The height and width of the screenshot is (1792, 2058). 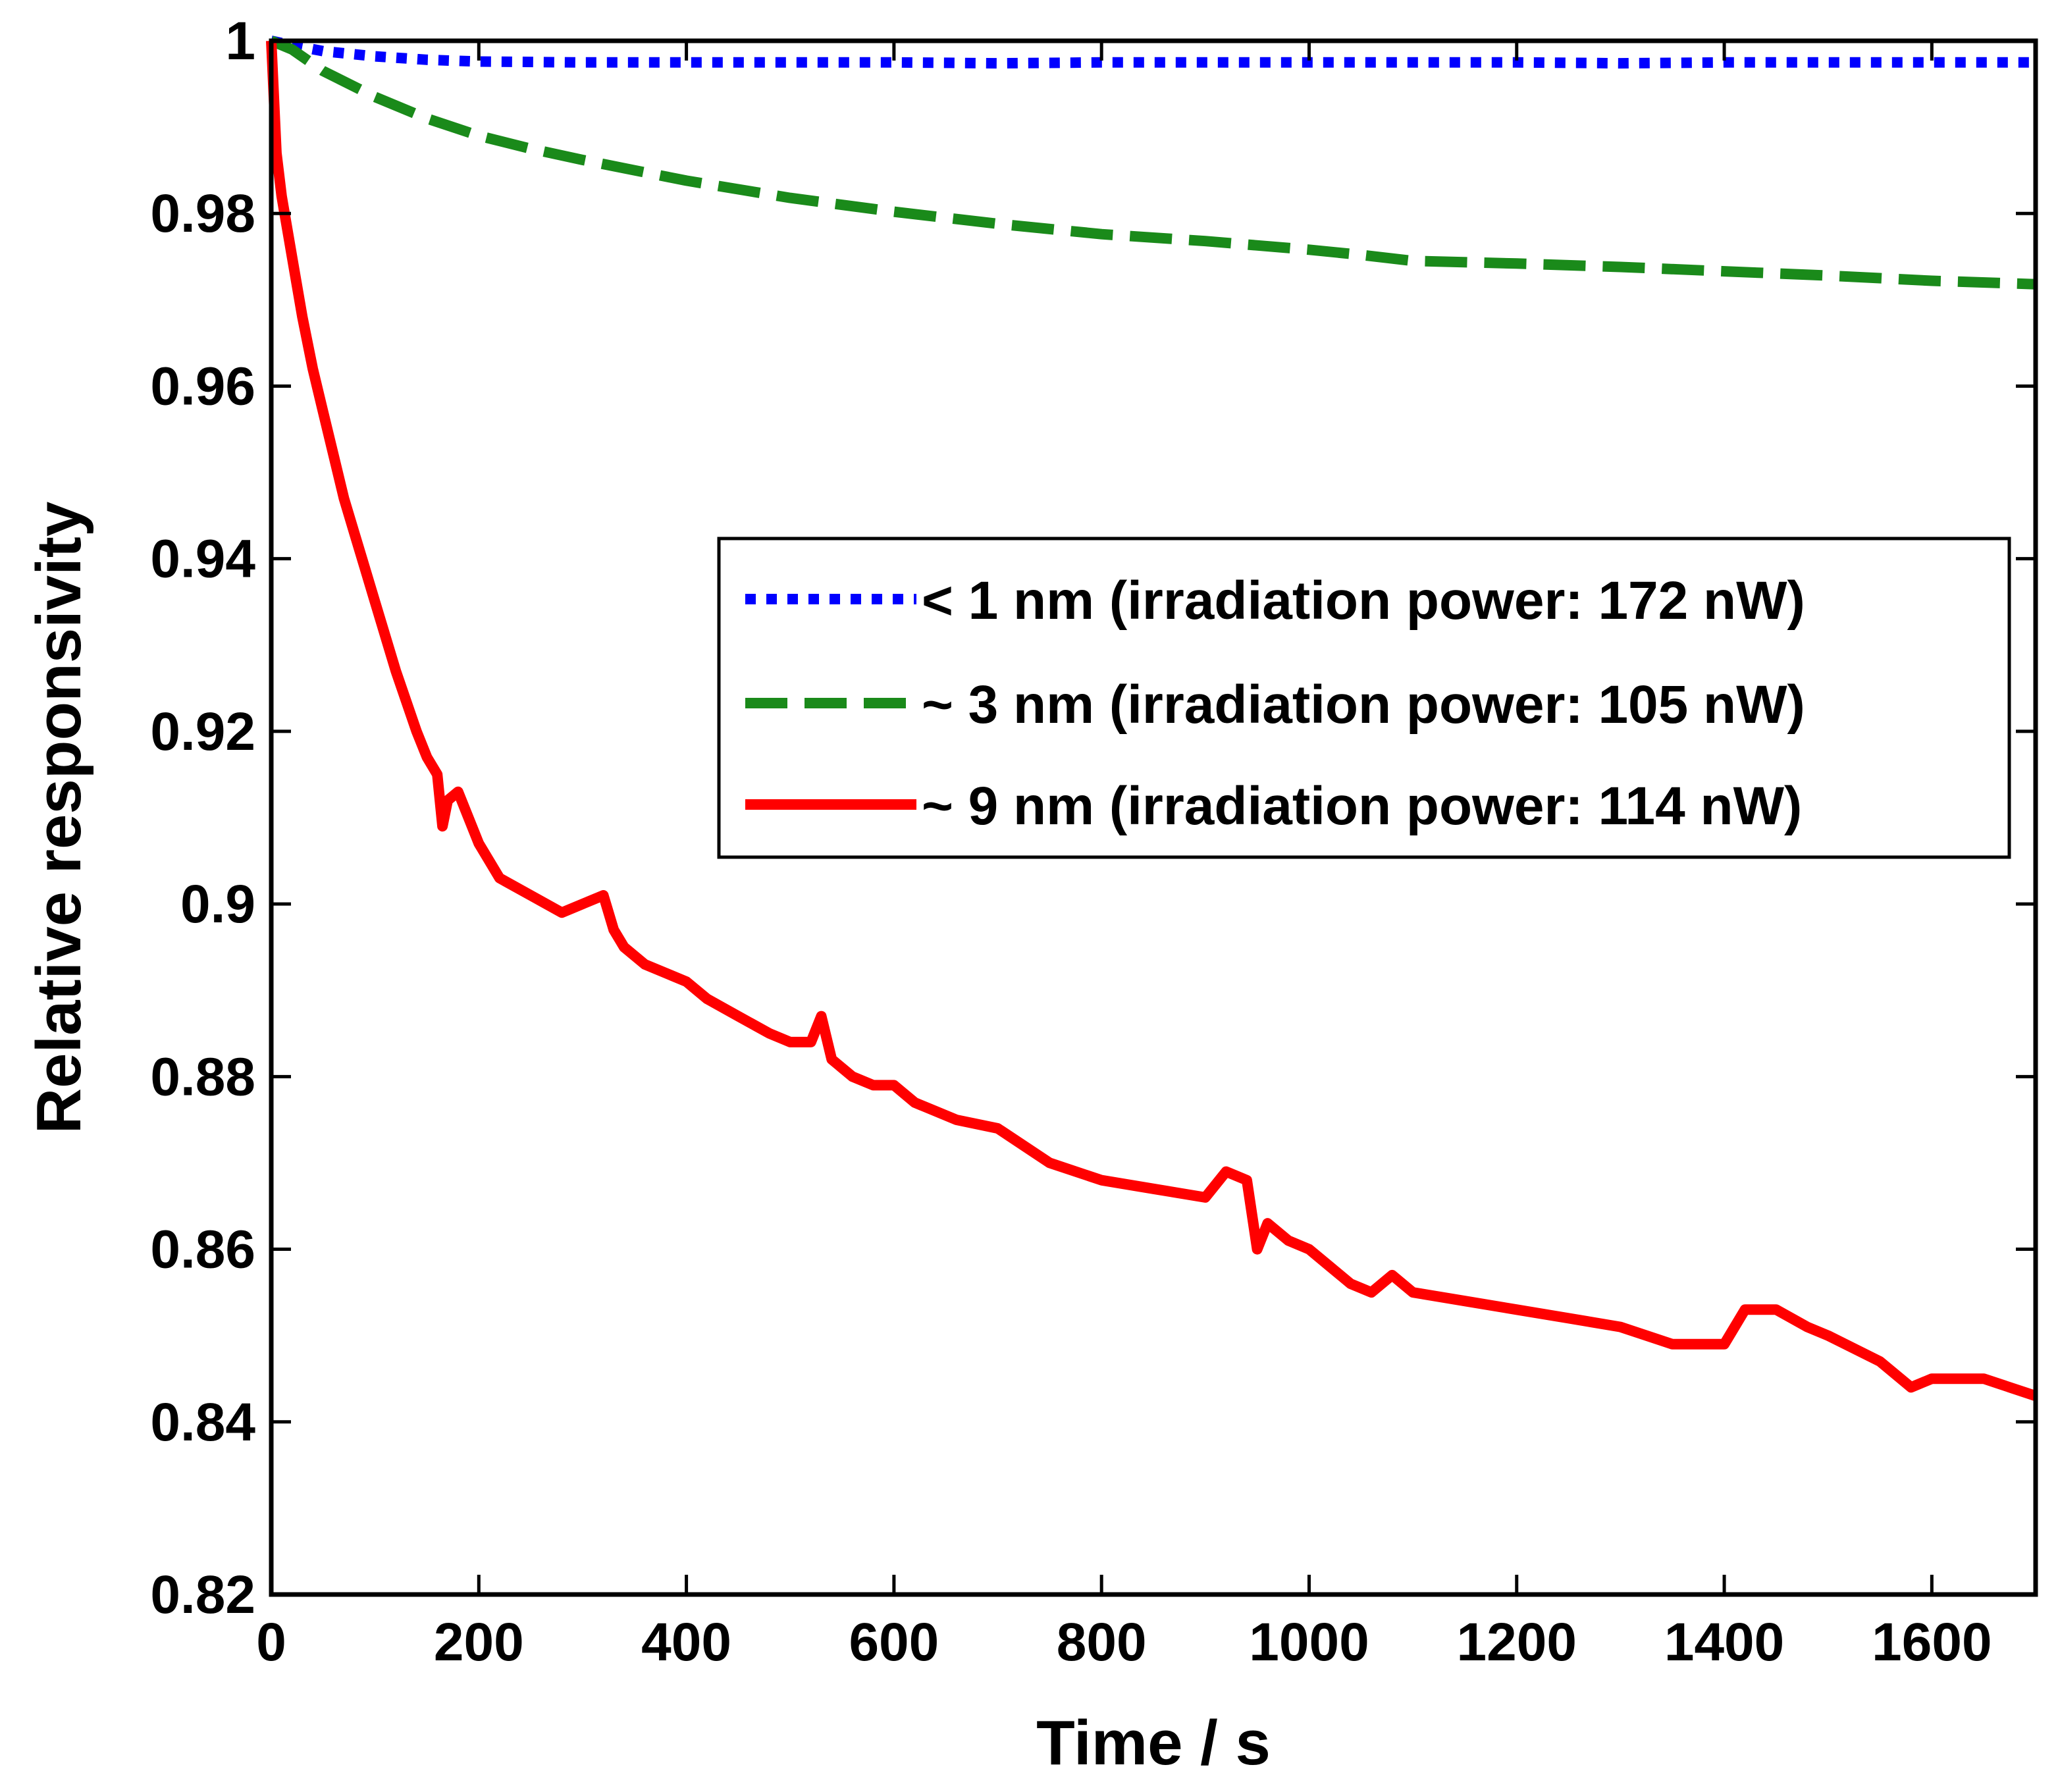 What do you see at coordinates (1153, 1743) in the screenshot?
I see `x-axis-title: Time / s` at bounding box center [1153, 1743].